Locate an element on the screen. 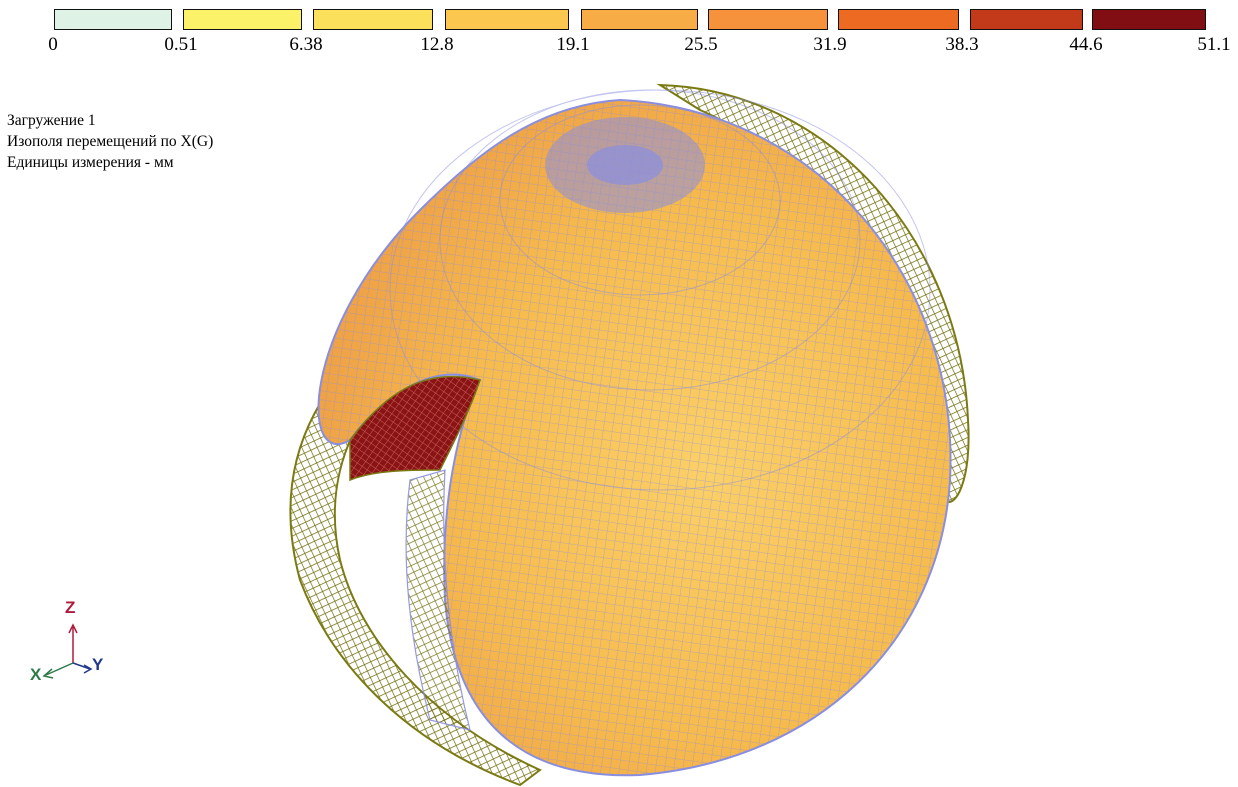 Image resolution: width=1238 pixels, height=787 pixels. dome-crown-center is located at coordinates (625, 165).